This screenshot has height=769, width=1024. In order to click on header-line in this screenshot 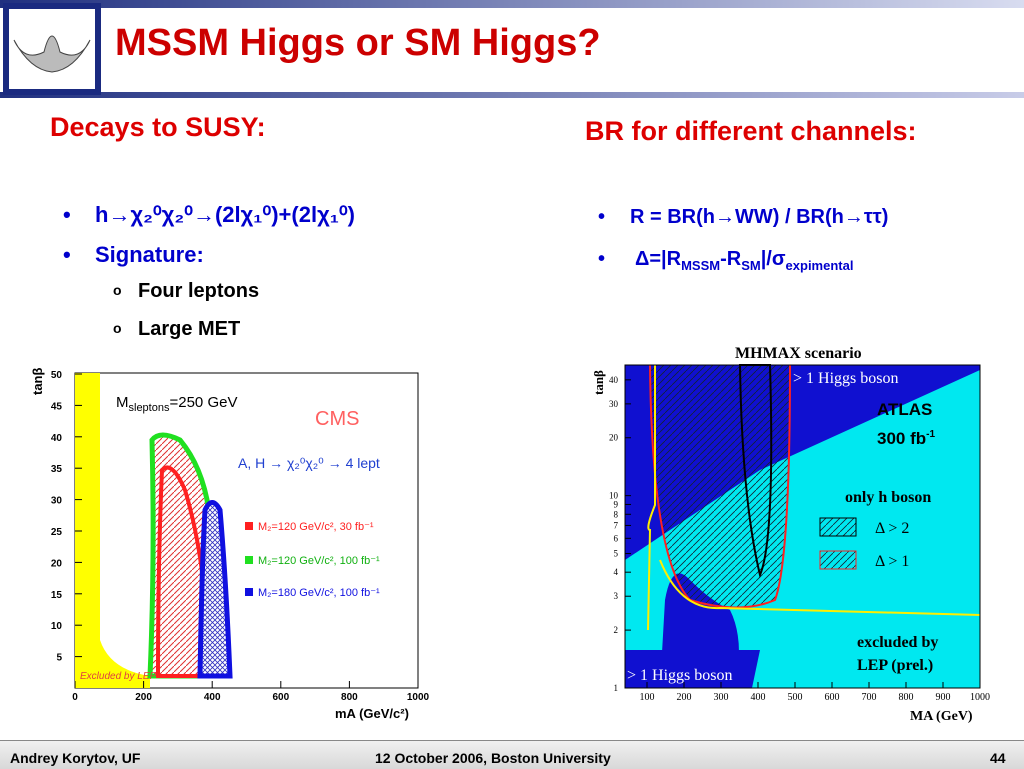, I will do `click(512, 95)`.